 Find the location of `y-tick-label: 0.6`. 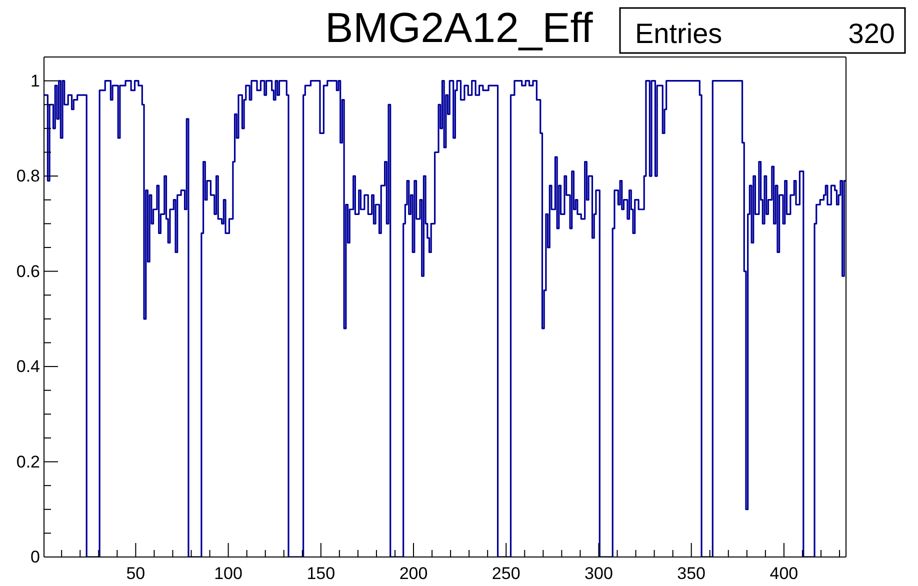

y-tick-label: 0.6 is located at coordinates (28, 271).